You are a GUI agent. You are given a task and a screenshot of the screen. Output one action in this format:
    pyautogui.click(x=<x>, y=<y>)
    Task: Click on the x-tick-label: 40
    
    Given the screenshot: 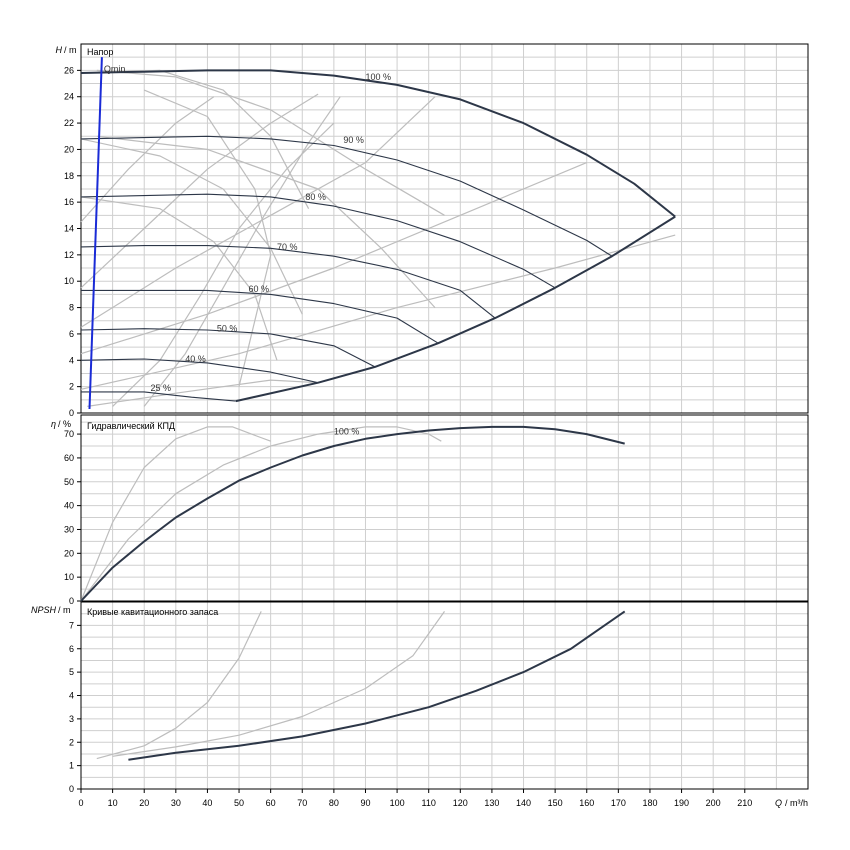 What is the action you would take?
    pyautogui.click(x=207, y=803)
    